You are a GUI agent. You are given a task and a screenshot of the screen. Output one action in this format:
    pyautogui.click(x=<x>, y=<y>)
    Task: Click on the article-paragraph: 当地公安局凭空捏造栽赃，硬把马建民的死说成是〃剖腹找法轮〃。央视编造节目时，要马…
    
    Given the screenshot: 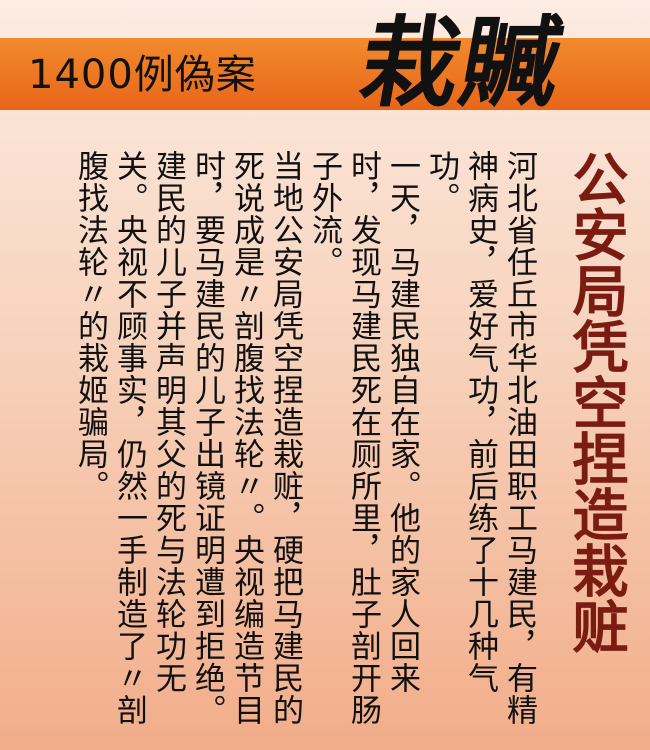 What is the action you would take?
    pyautogui.click(x=246, y=438)
    